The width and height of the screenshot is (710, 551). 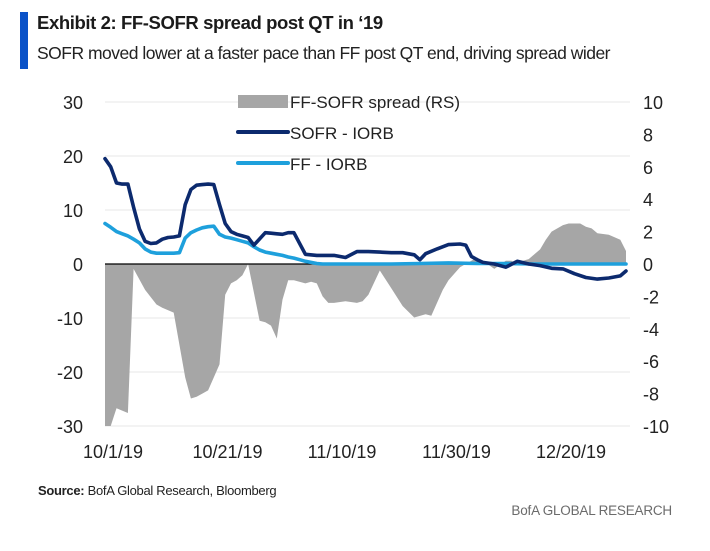 I want to click on source-label: Source:, so click(x=61, y=490).